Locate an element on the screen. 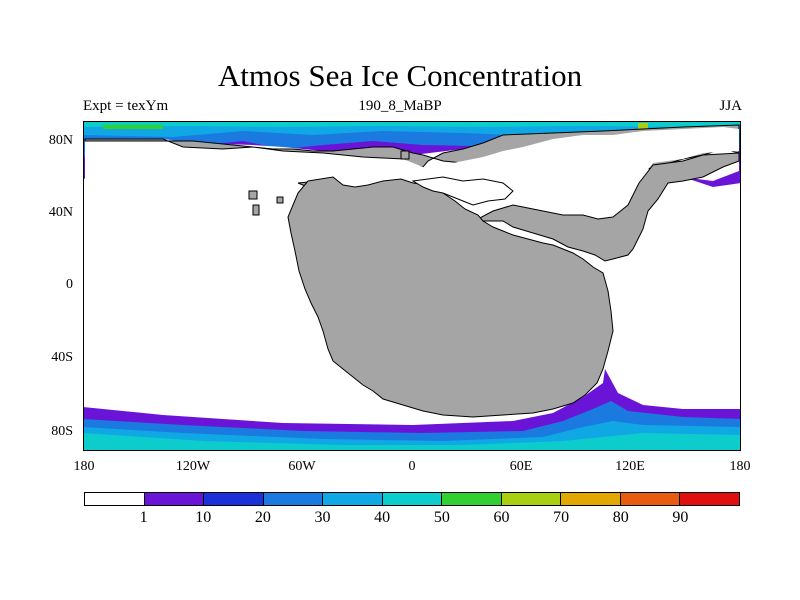  lon-label-60e: 60E is located at coordinates (521, 466).